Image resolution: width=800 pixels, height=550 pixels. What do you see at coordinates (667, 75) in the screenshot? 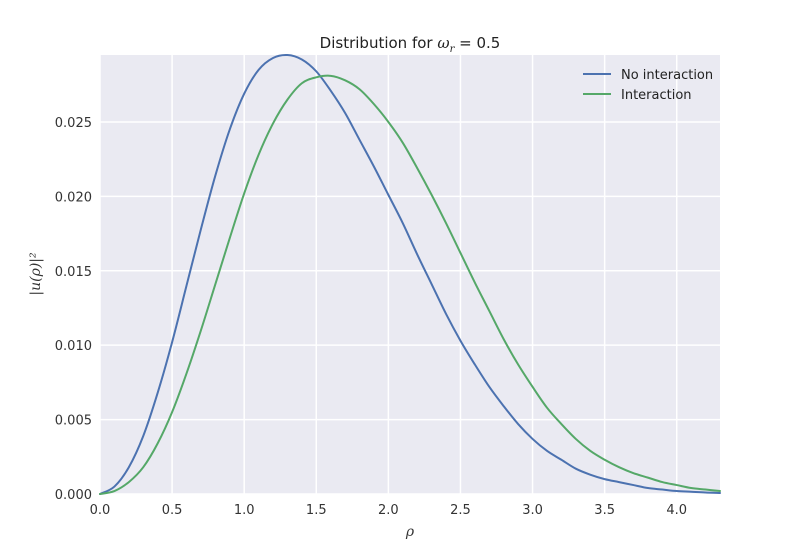
I see `legend-label-no-interaction: No interaction` at bounding box center [667, 75].